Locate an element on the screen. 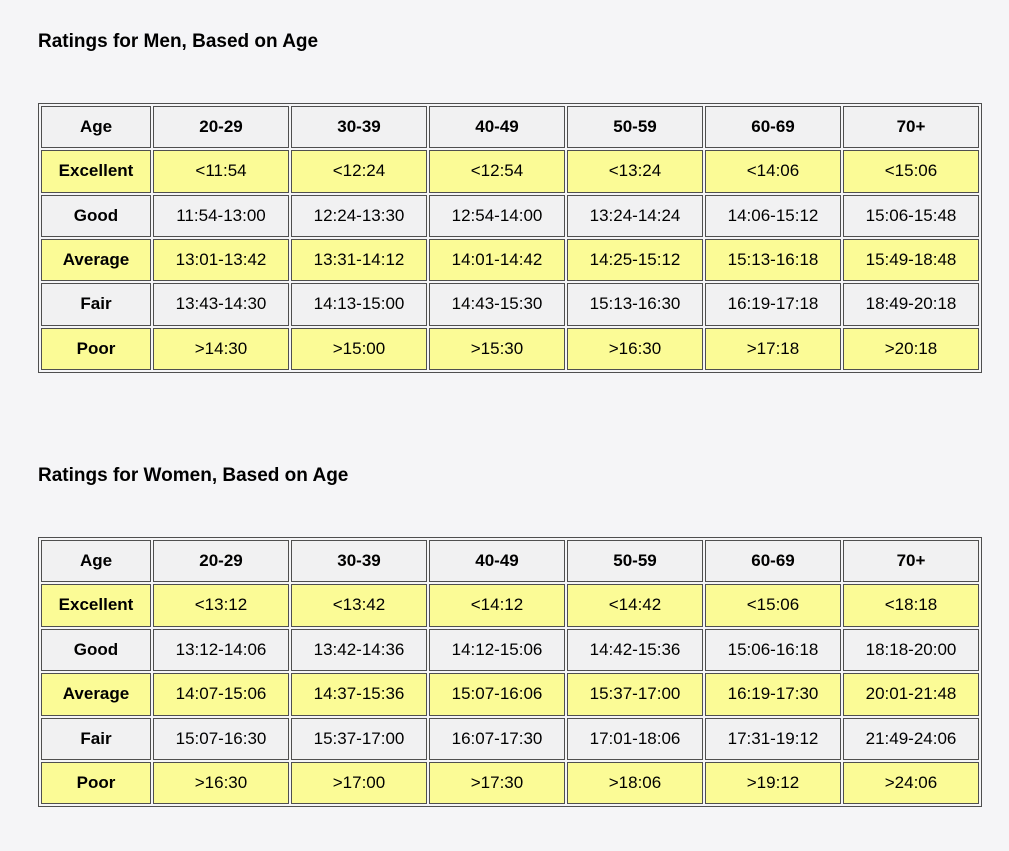  time-range-cell: 15:49-18:48 is located at coordinates (911, 260).